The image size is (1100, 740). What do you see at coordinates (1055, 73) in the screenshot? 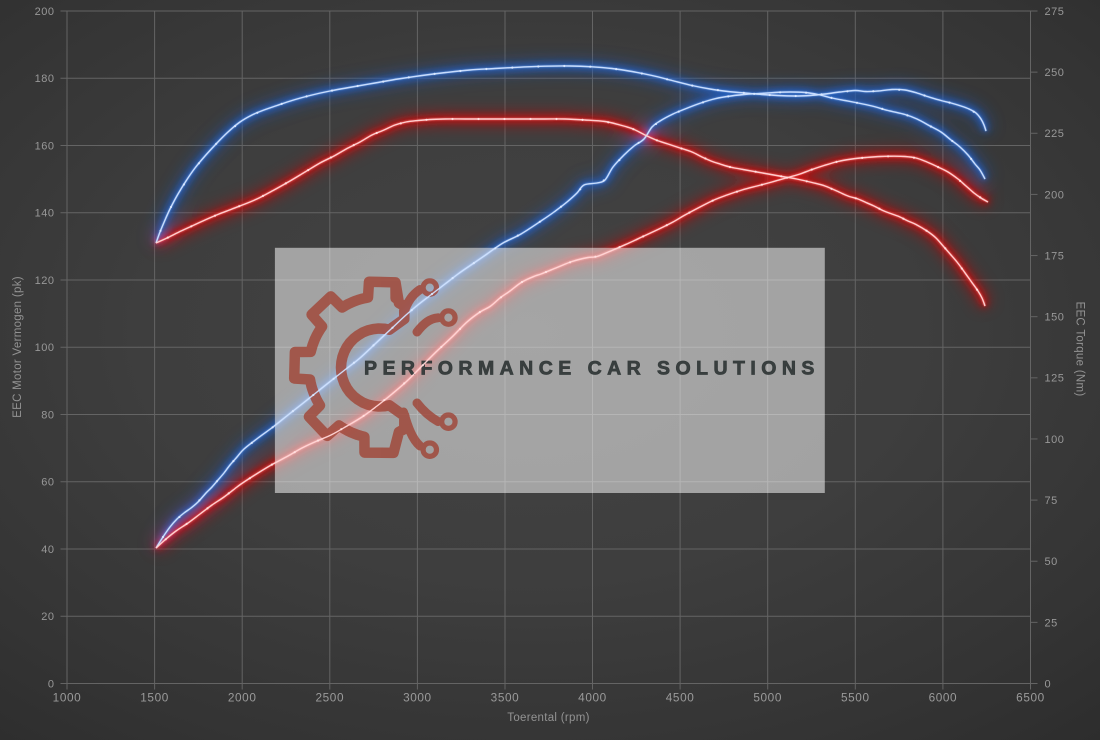
I see `svg-text: 250` at bounding box center [1055, 73].